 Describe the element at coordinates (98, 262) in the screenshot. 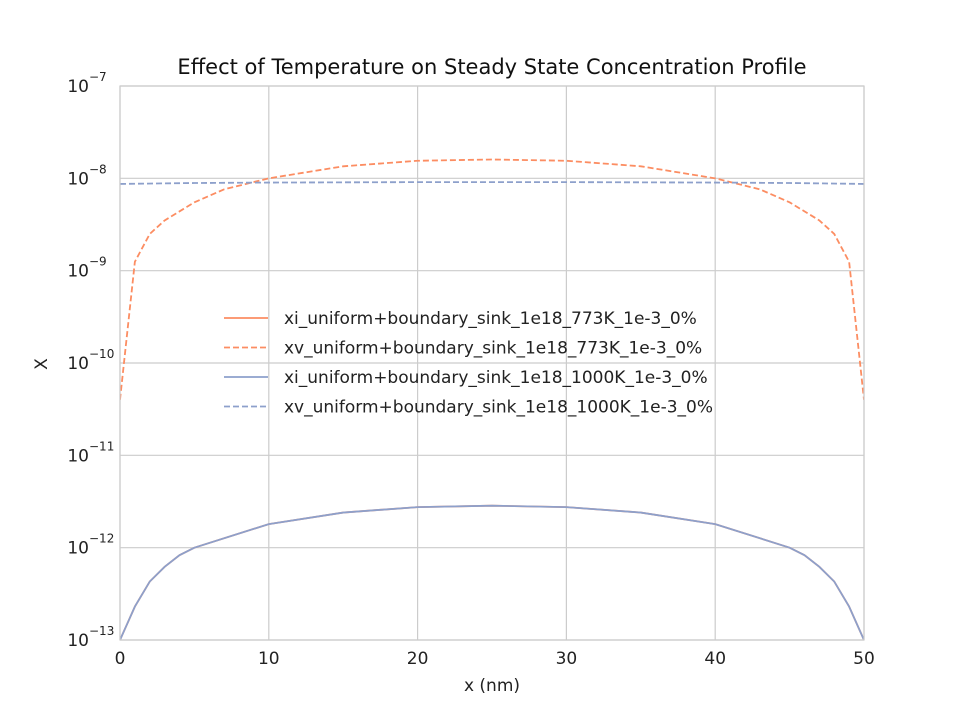

I see `y-tick-exponent: −9` at that location.